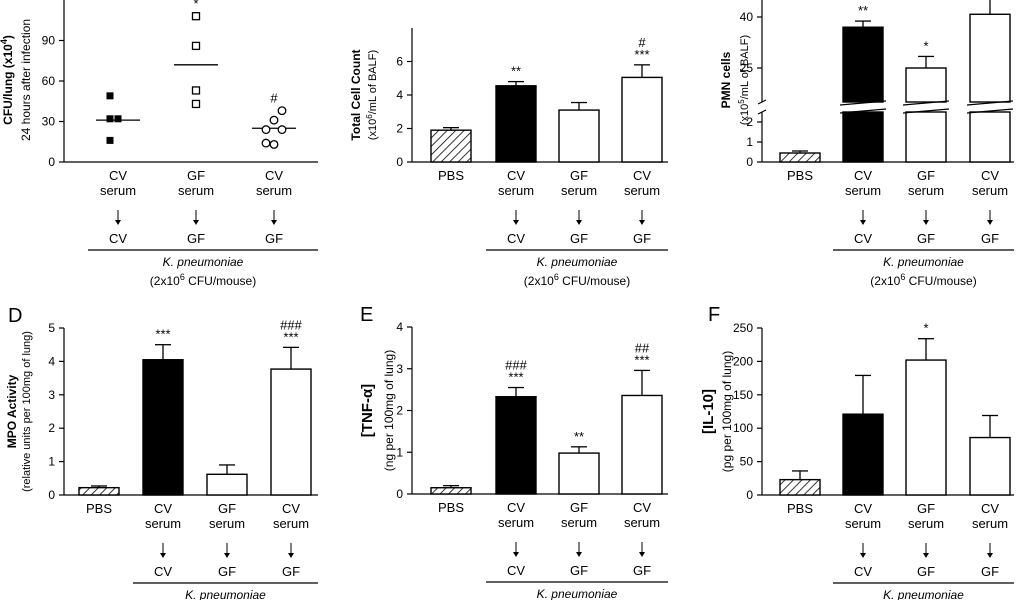 This screenshot has height=600, width=1024. I want to click on y-tick-label: 50, so click(747, 462).